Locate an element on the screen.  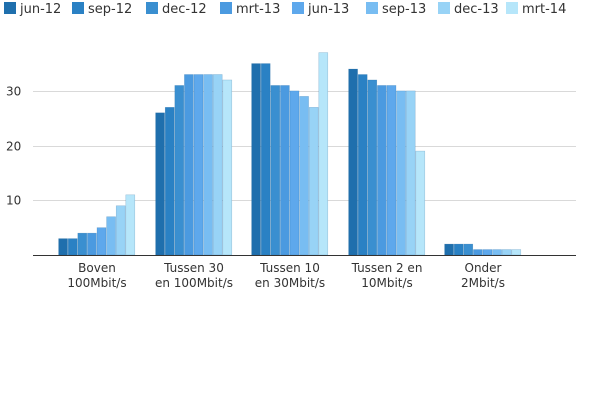
legend-label-mrt-13: mrt-13 is located at coordinates (258, 9).